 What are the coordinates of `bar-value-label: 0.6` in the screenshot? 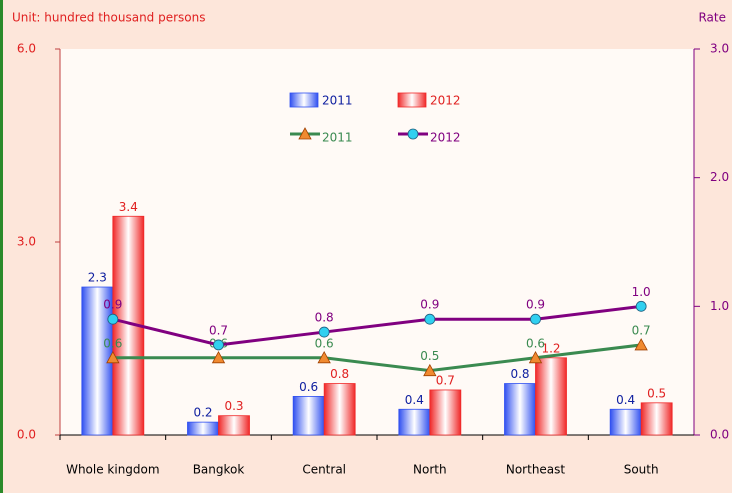 It's located at (308, 387).